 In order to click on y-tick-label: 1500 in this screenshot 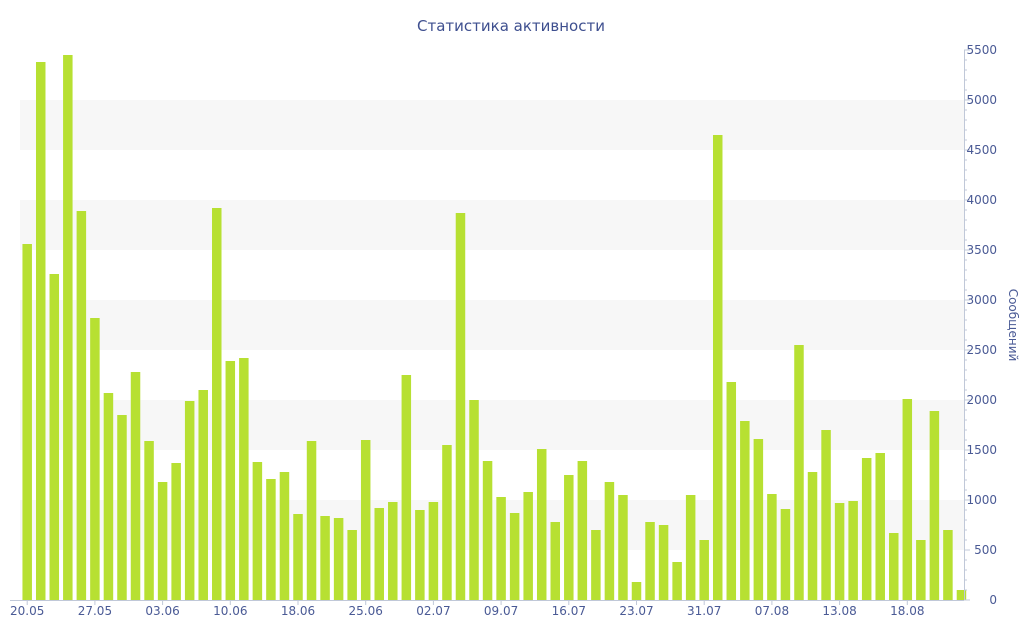, I will do `click(981, 450)`.